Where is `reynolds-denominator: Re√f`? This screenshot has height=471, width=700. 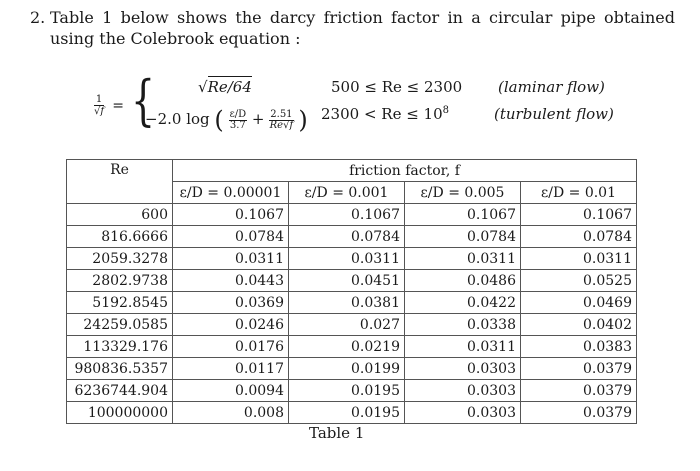 reynolds-denominator: Re√f is located at coordinates (281, 125).